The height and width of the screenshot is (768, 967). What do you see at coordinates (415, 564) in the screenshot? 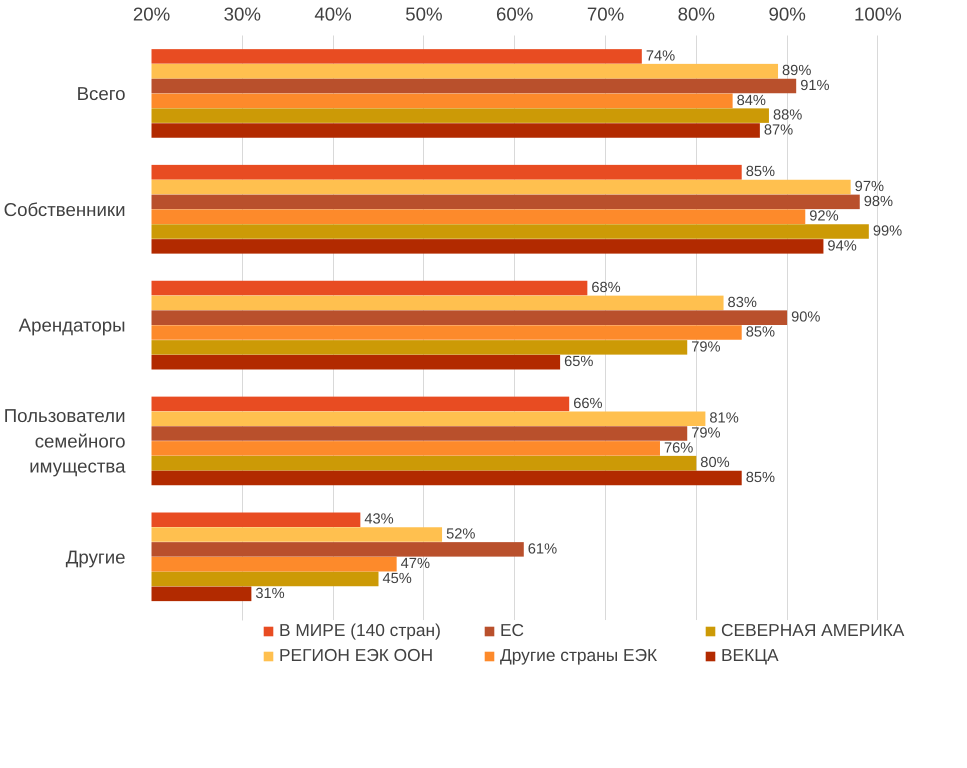
I see `text: 47%` at bounding box center [415, 564].